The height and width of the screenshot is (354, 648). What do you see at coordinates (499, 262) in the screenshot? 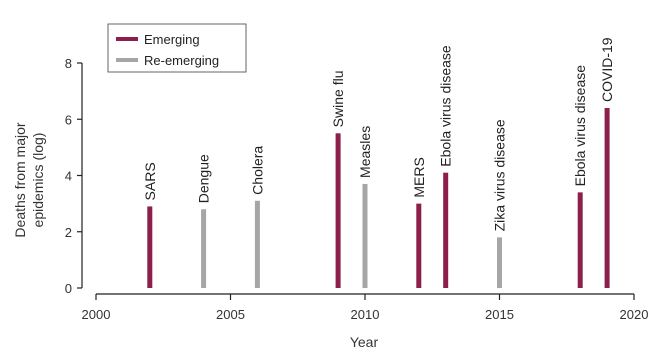
I see `bar-re-emerging-2015` at bounding box center [499, 262].